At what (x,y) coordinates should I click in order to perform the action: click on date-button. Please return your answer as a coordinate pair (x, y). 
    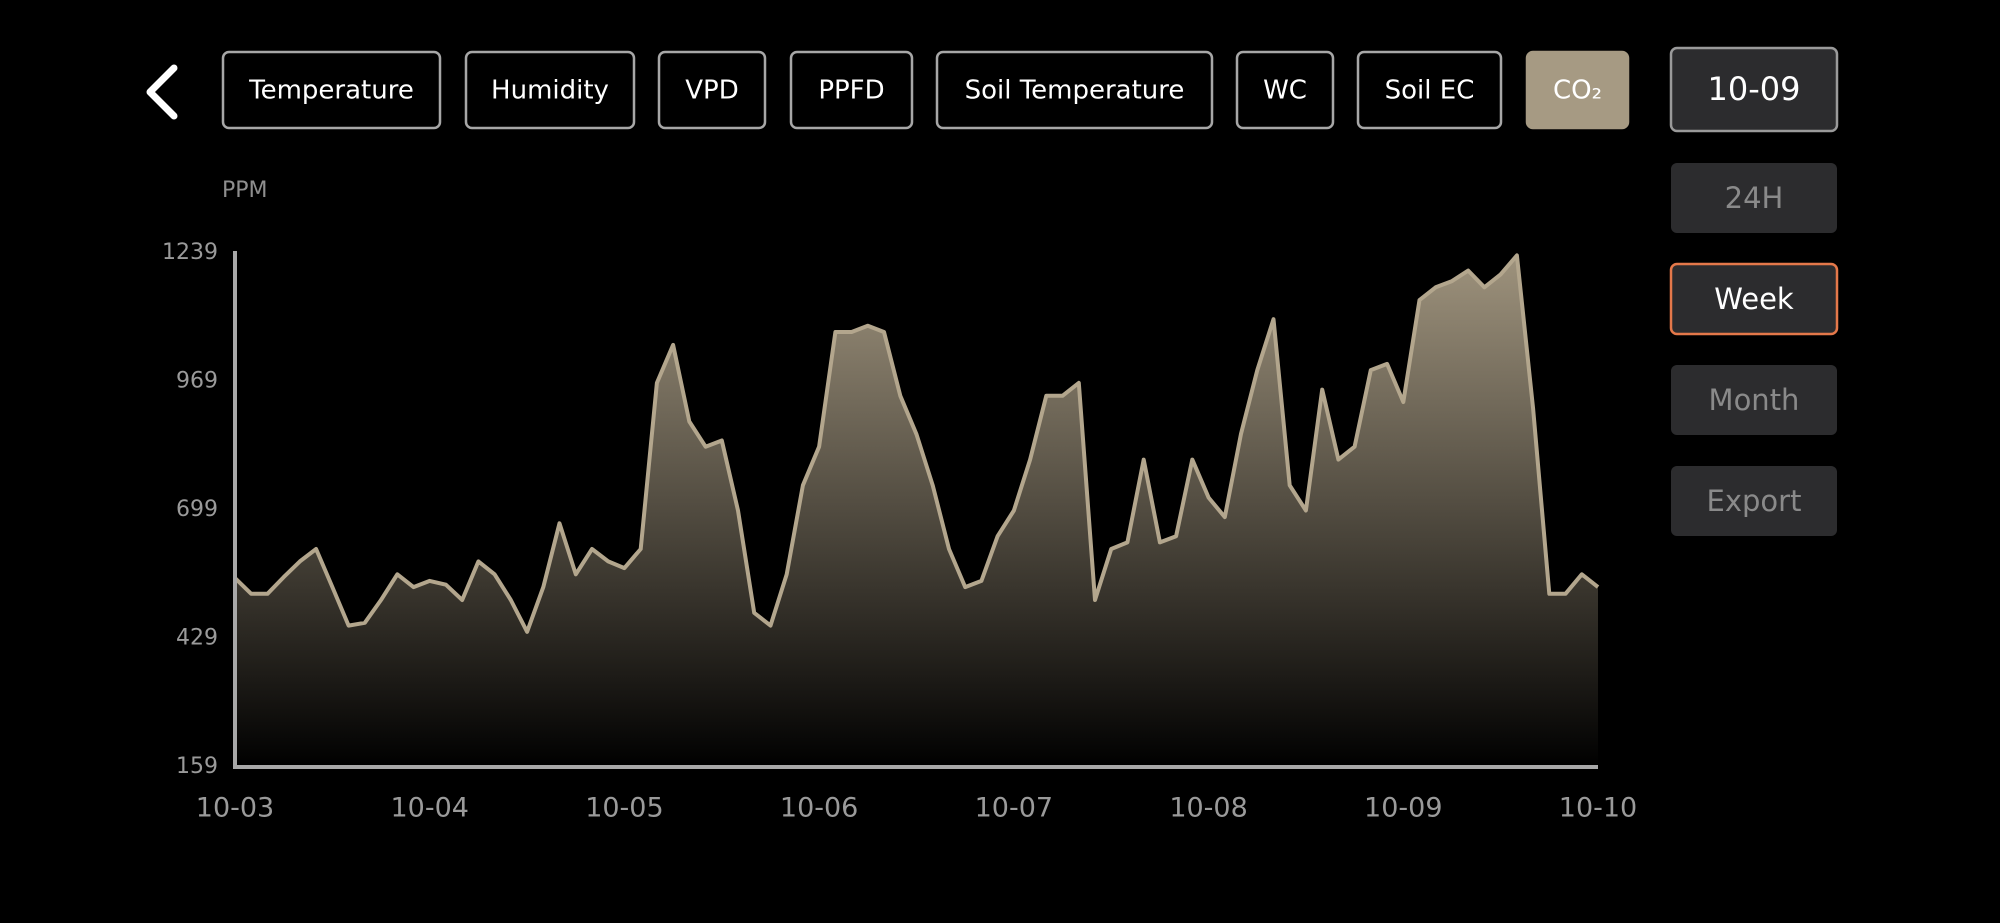
    Looking at the image, I should click on (1754, 89).